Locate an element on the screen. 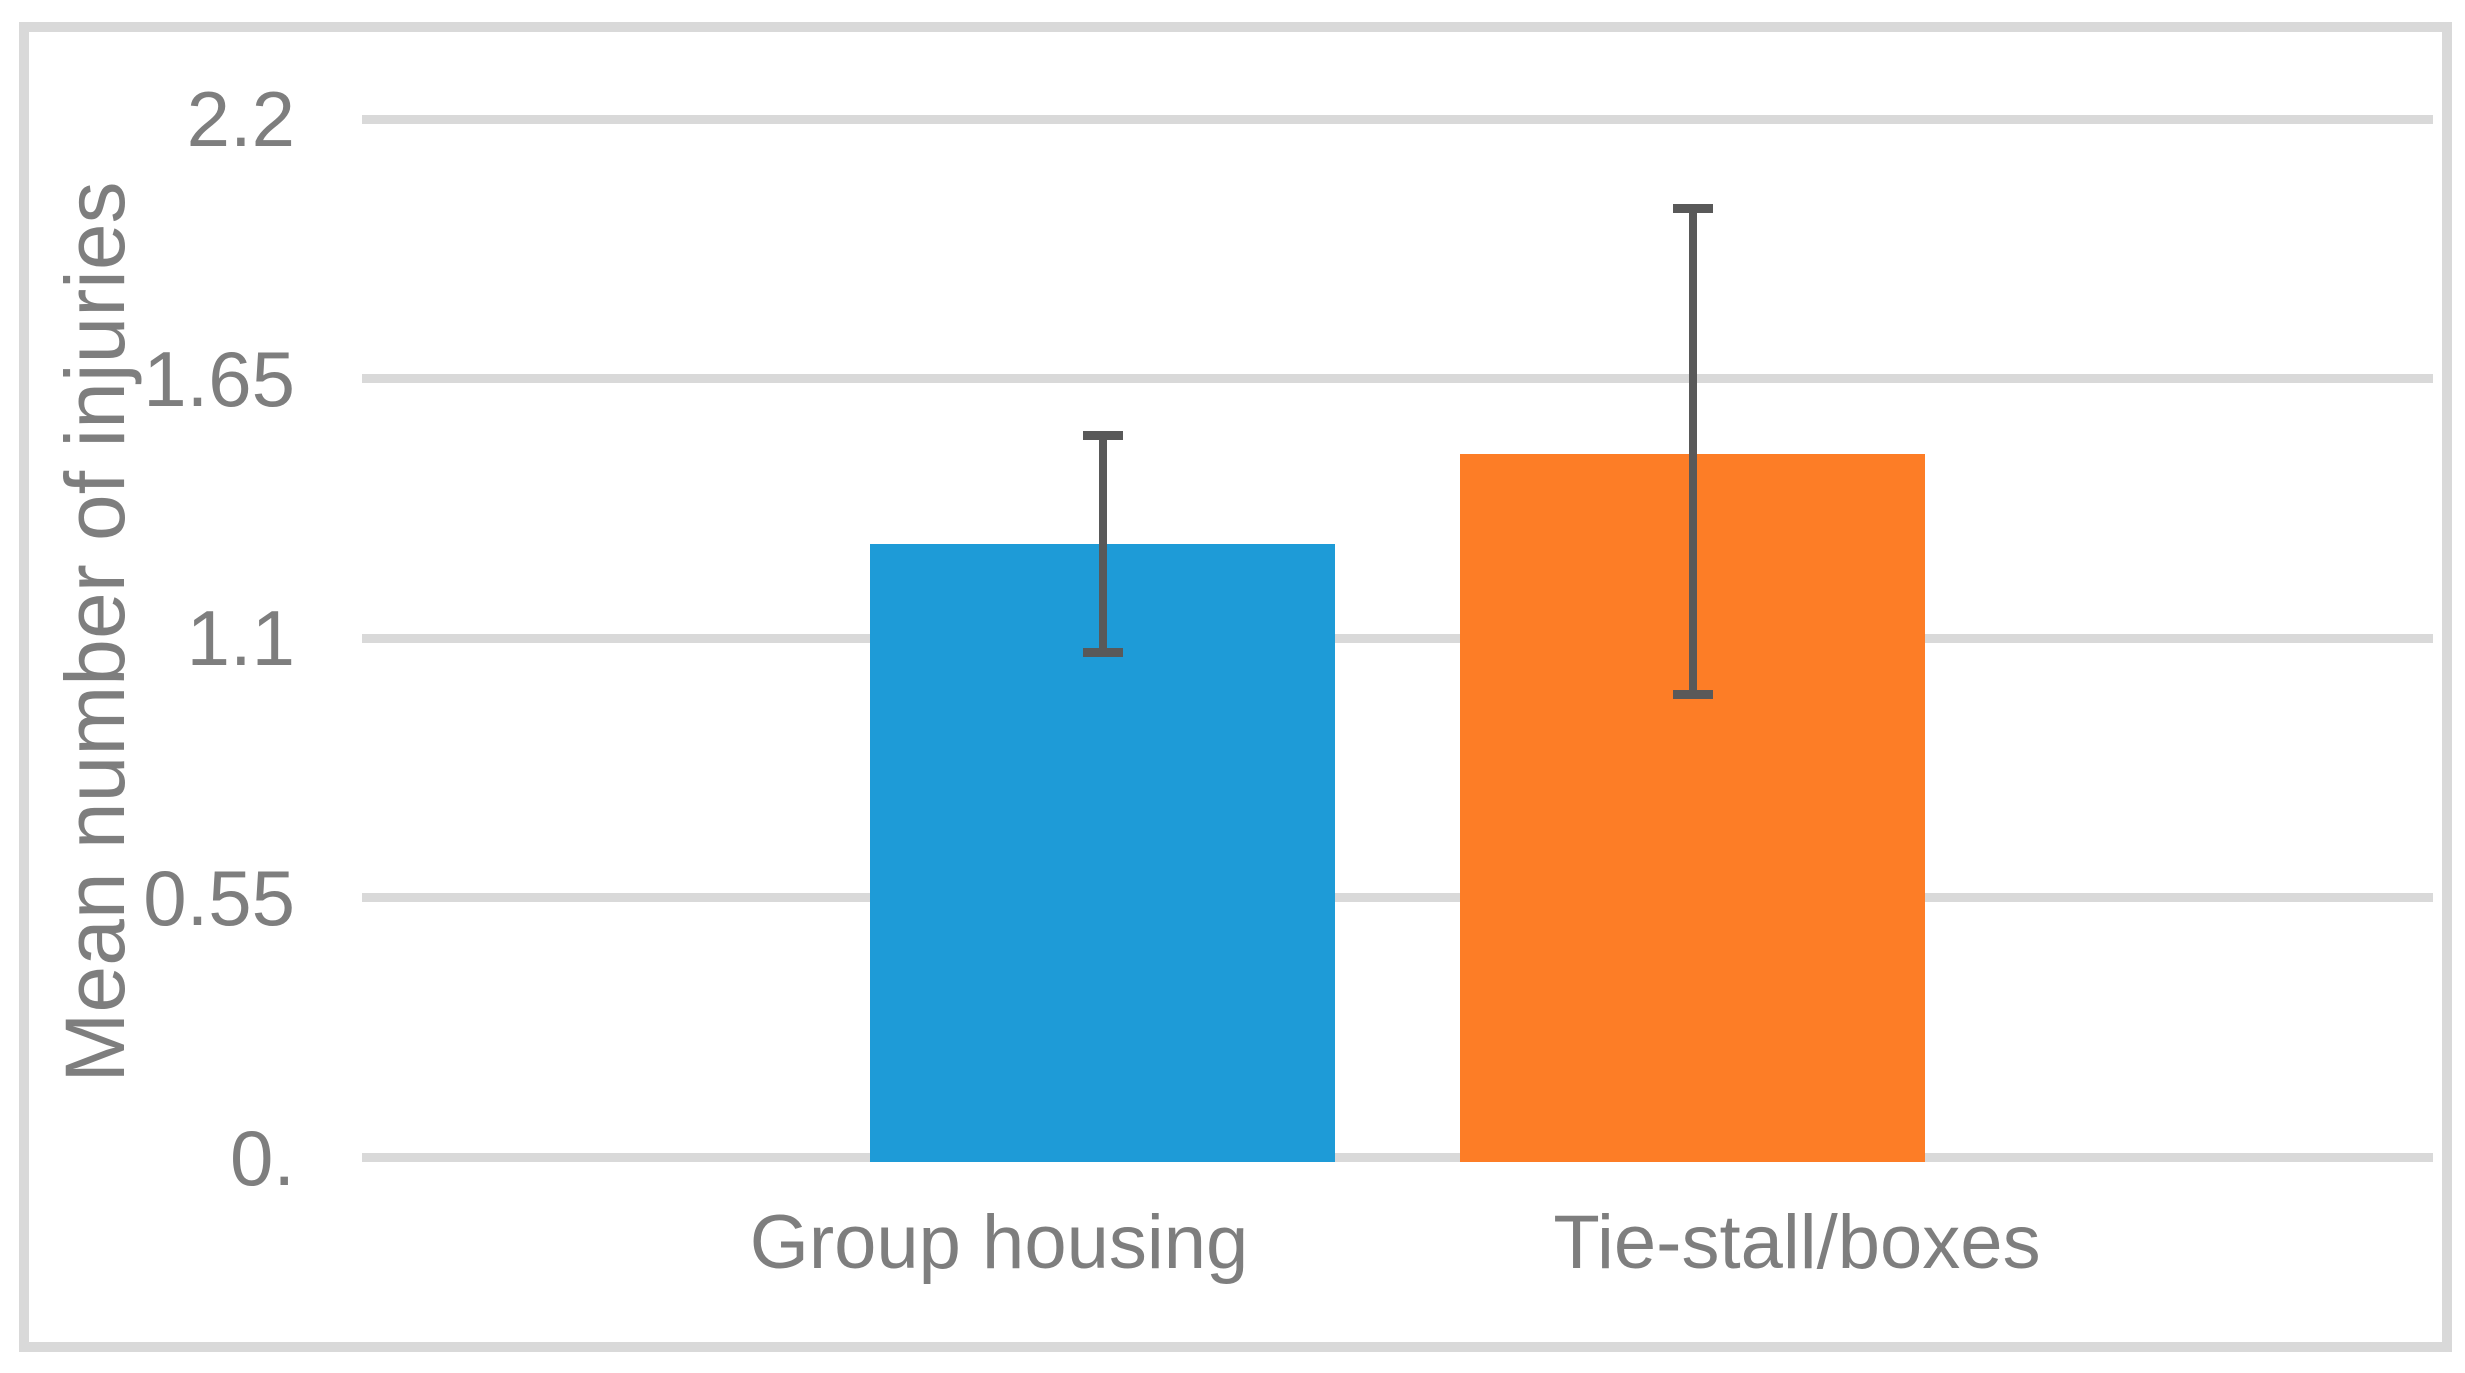 The height and width of the screenshot is (1373, 2465). y-tick-label-1-1: 1.1 is located at coordinates (240, 638).